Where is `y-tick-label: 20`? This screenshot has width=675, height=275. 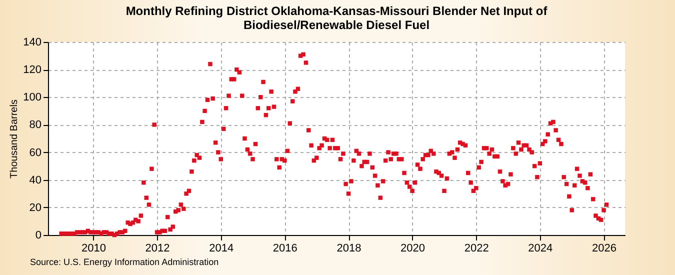
y-tick-label: 20 is located at coordinates (35, 208).